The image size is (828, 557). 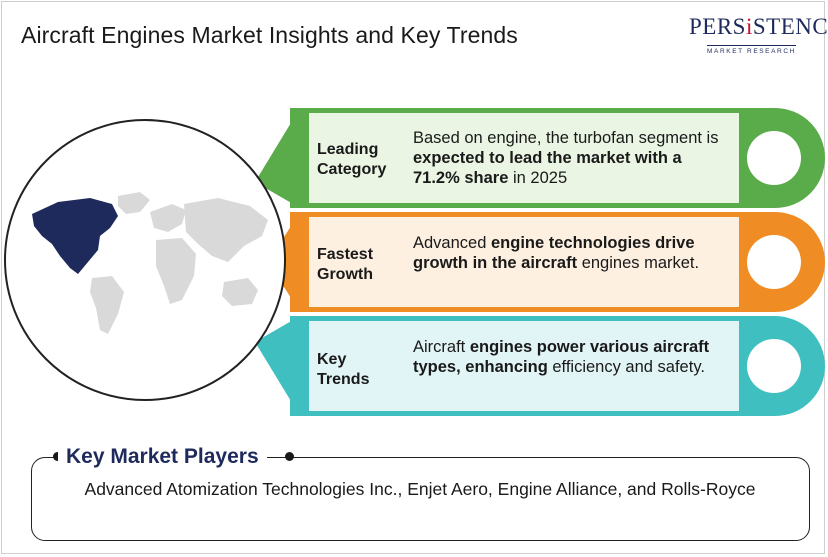 I want to click on players-heading: Key Market Players, so click(x=162, y=457).